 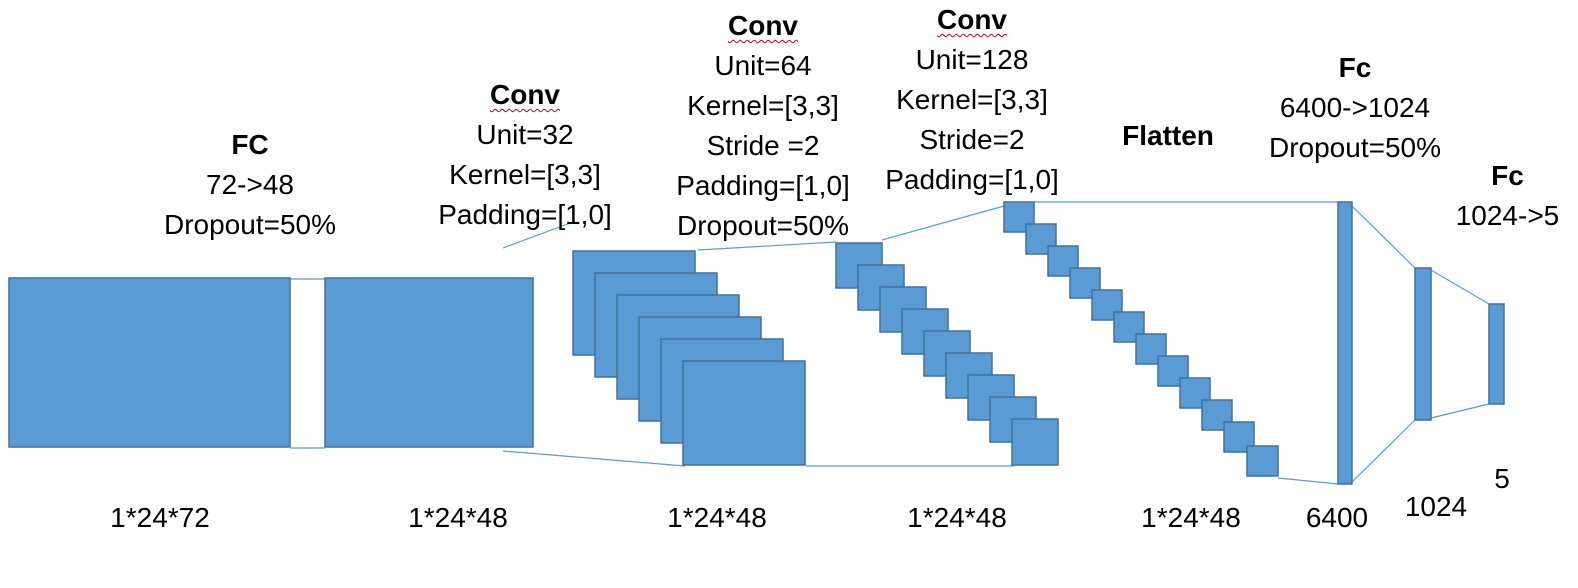 What do you see at coordinates (525, 134) in the screenshot?
I see `layer-param: Unit=32` at bounding box center [525, 134].